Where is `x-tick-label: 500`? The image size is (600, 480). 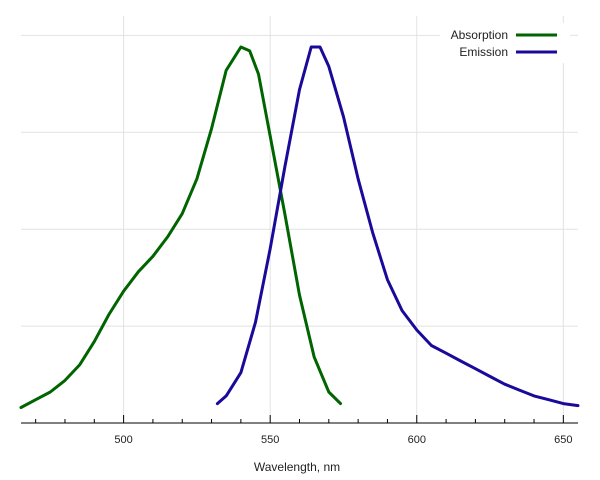
x-tick-label: 500 is located at coordinates (123, 440).